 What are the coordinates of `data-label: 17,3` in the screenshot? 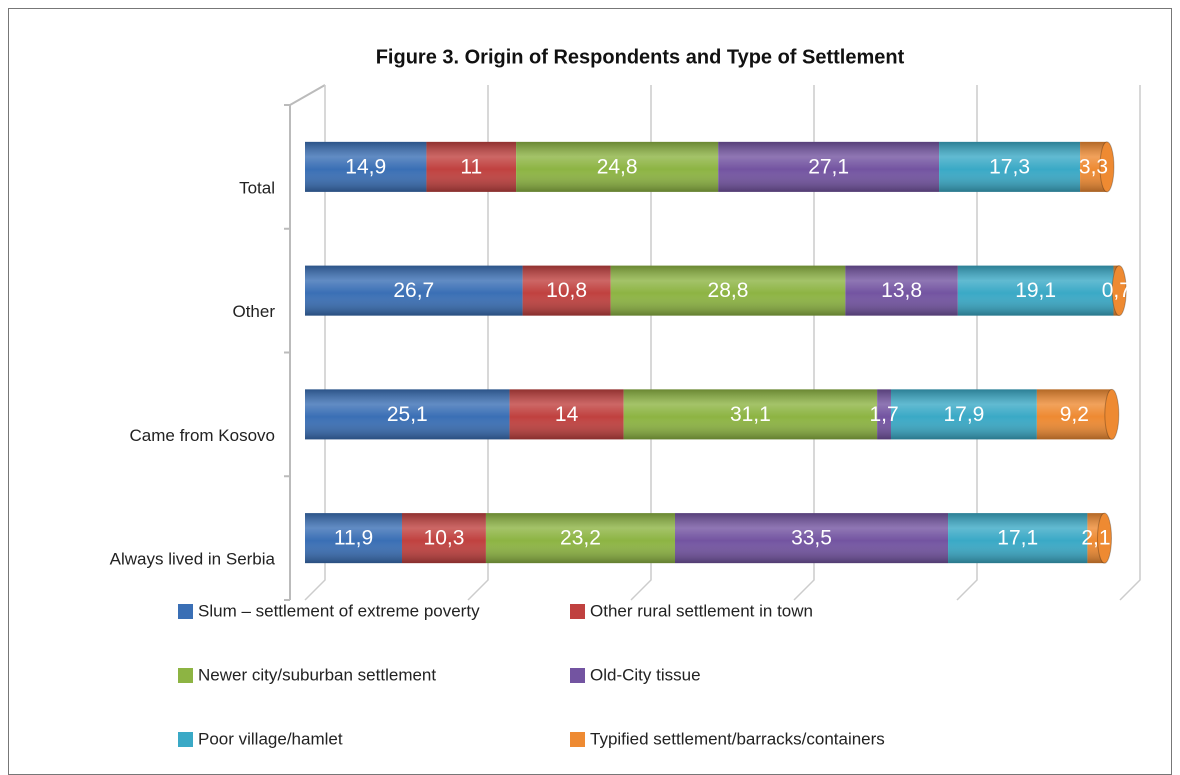 It's located at (1009, 166).